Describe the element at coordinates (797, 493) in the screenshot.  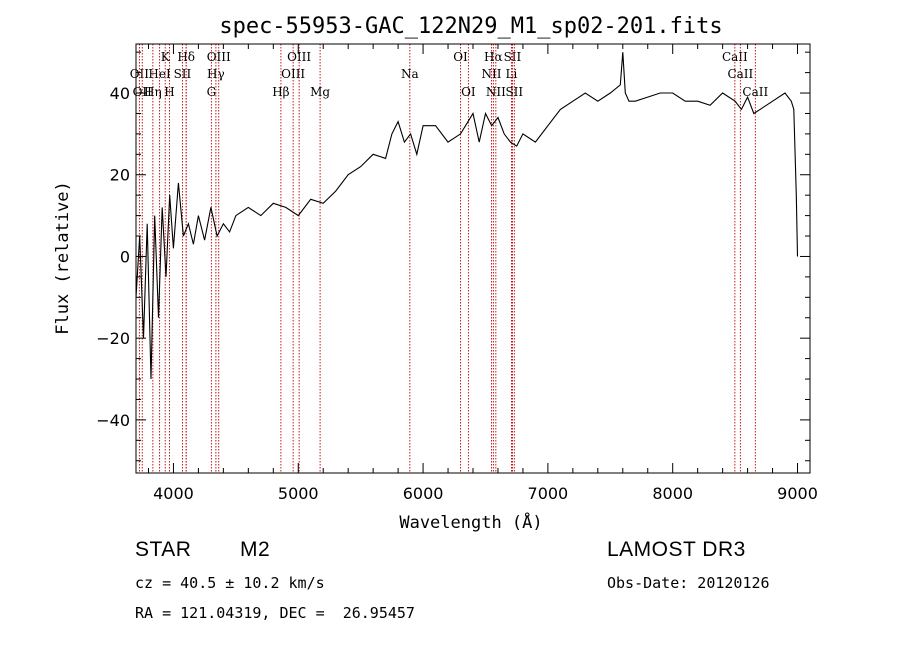
I see `x-tick-label-5: 9000` at that location.